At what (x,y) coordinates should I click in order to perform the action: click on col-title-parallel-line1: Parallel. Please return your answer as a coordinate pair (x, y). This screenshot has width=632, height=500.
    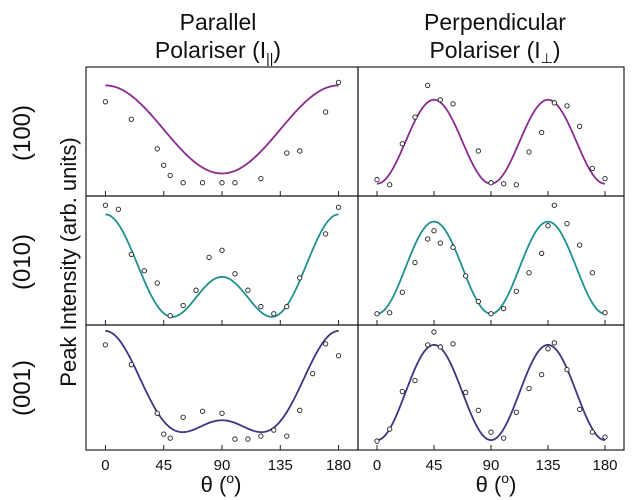
    Looking at the image, I should click on (218, 22).